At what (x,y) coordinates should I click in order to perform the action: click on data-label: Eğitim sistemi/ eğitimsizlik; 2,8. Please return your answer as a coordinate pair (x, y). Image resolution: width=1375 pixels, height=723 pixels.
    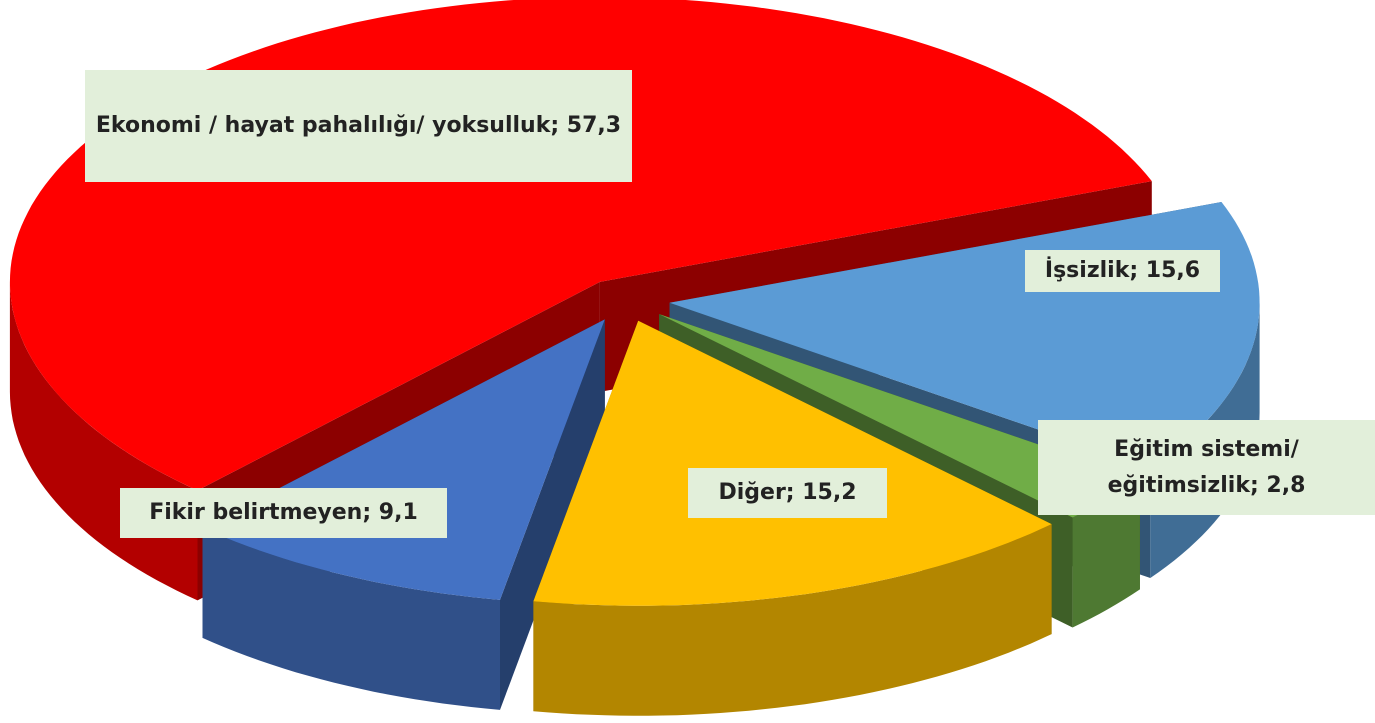
    Looking at the image, I should click on (1206, 467).